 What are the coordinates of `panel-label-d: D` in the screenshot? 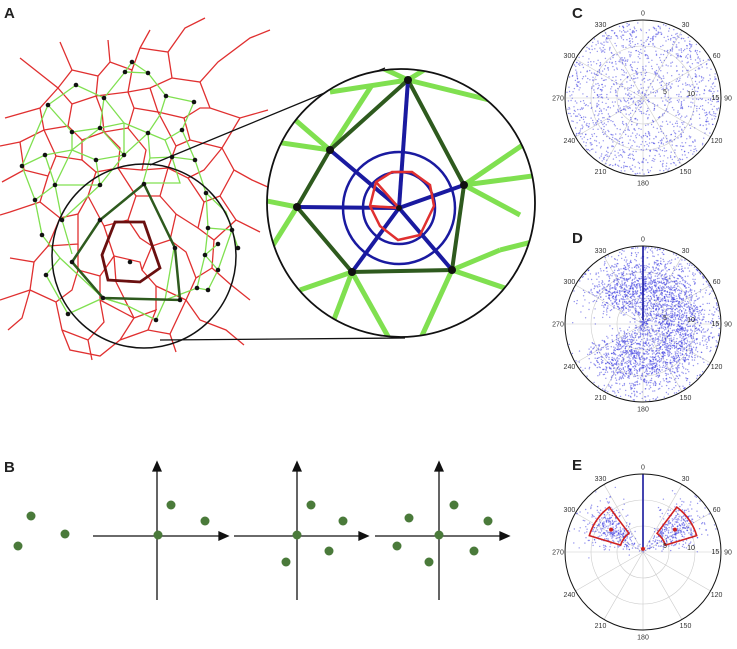 It's located at (577, 238).